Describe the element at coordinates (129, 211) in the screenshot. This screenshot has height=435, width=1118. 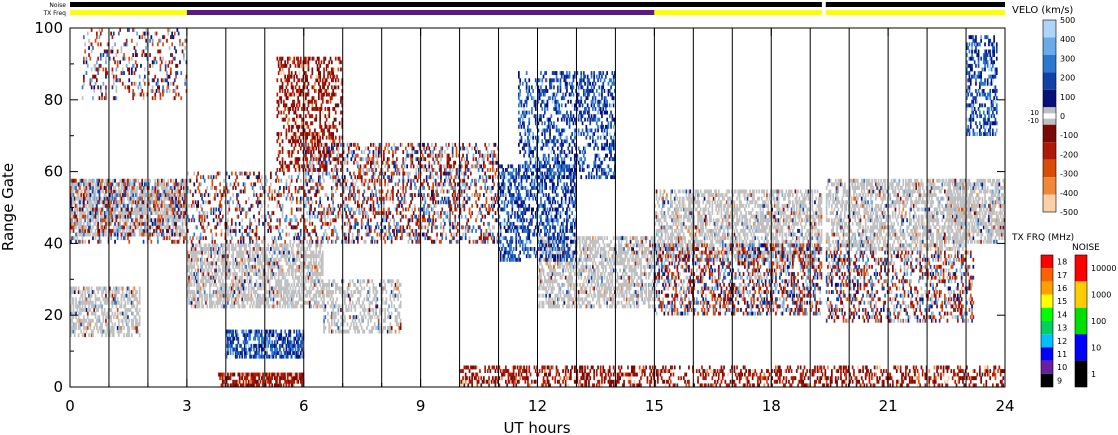
I see `region-ionospheric-early` at that location.